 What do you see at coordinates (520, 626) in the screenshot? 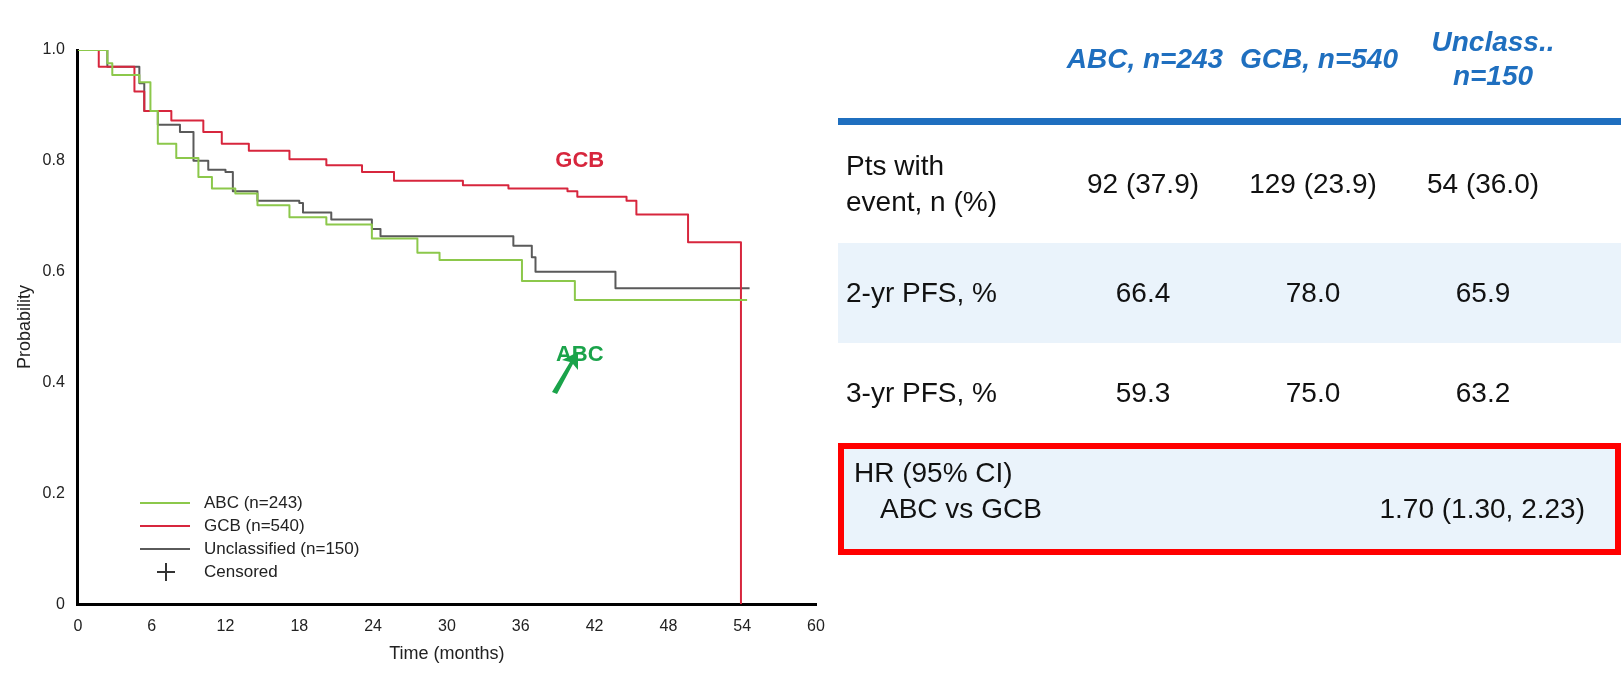
I see `x-tick-label: 36` at bounding box center [520, 626].